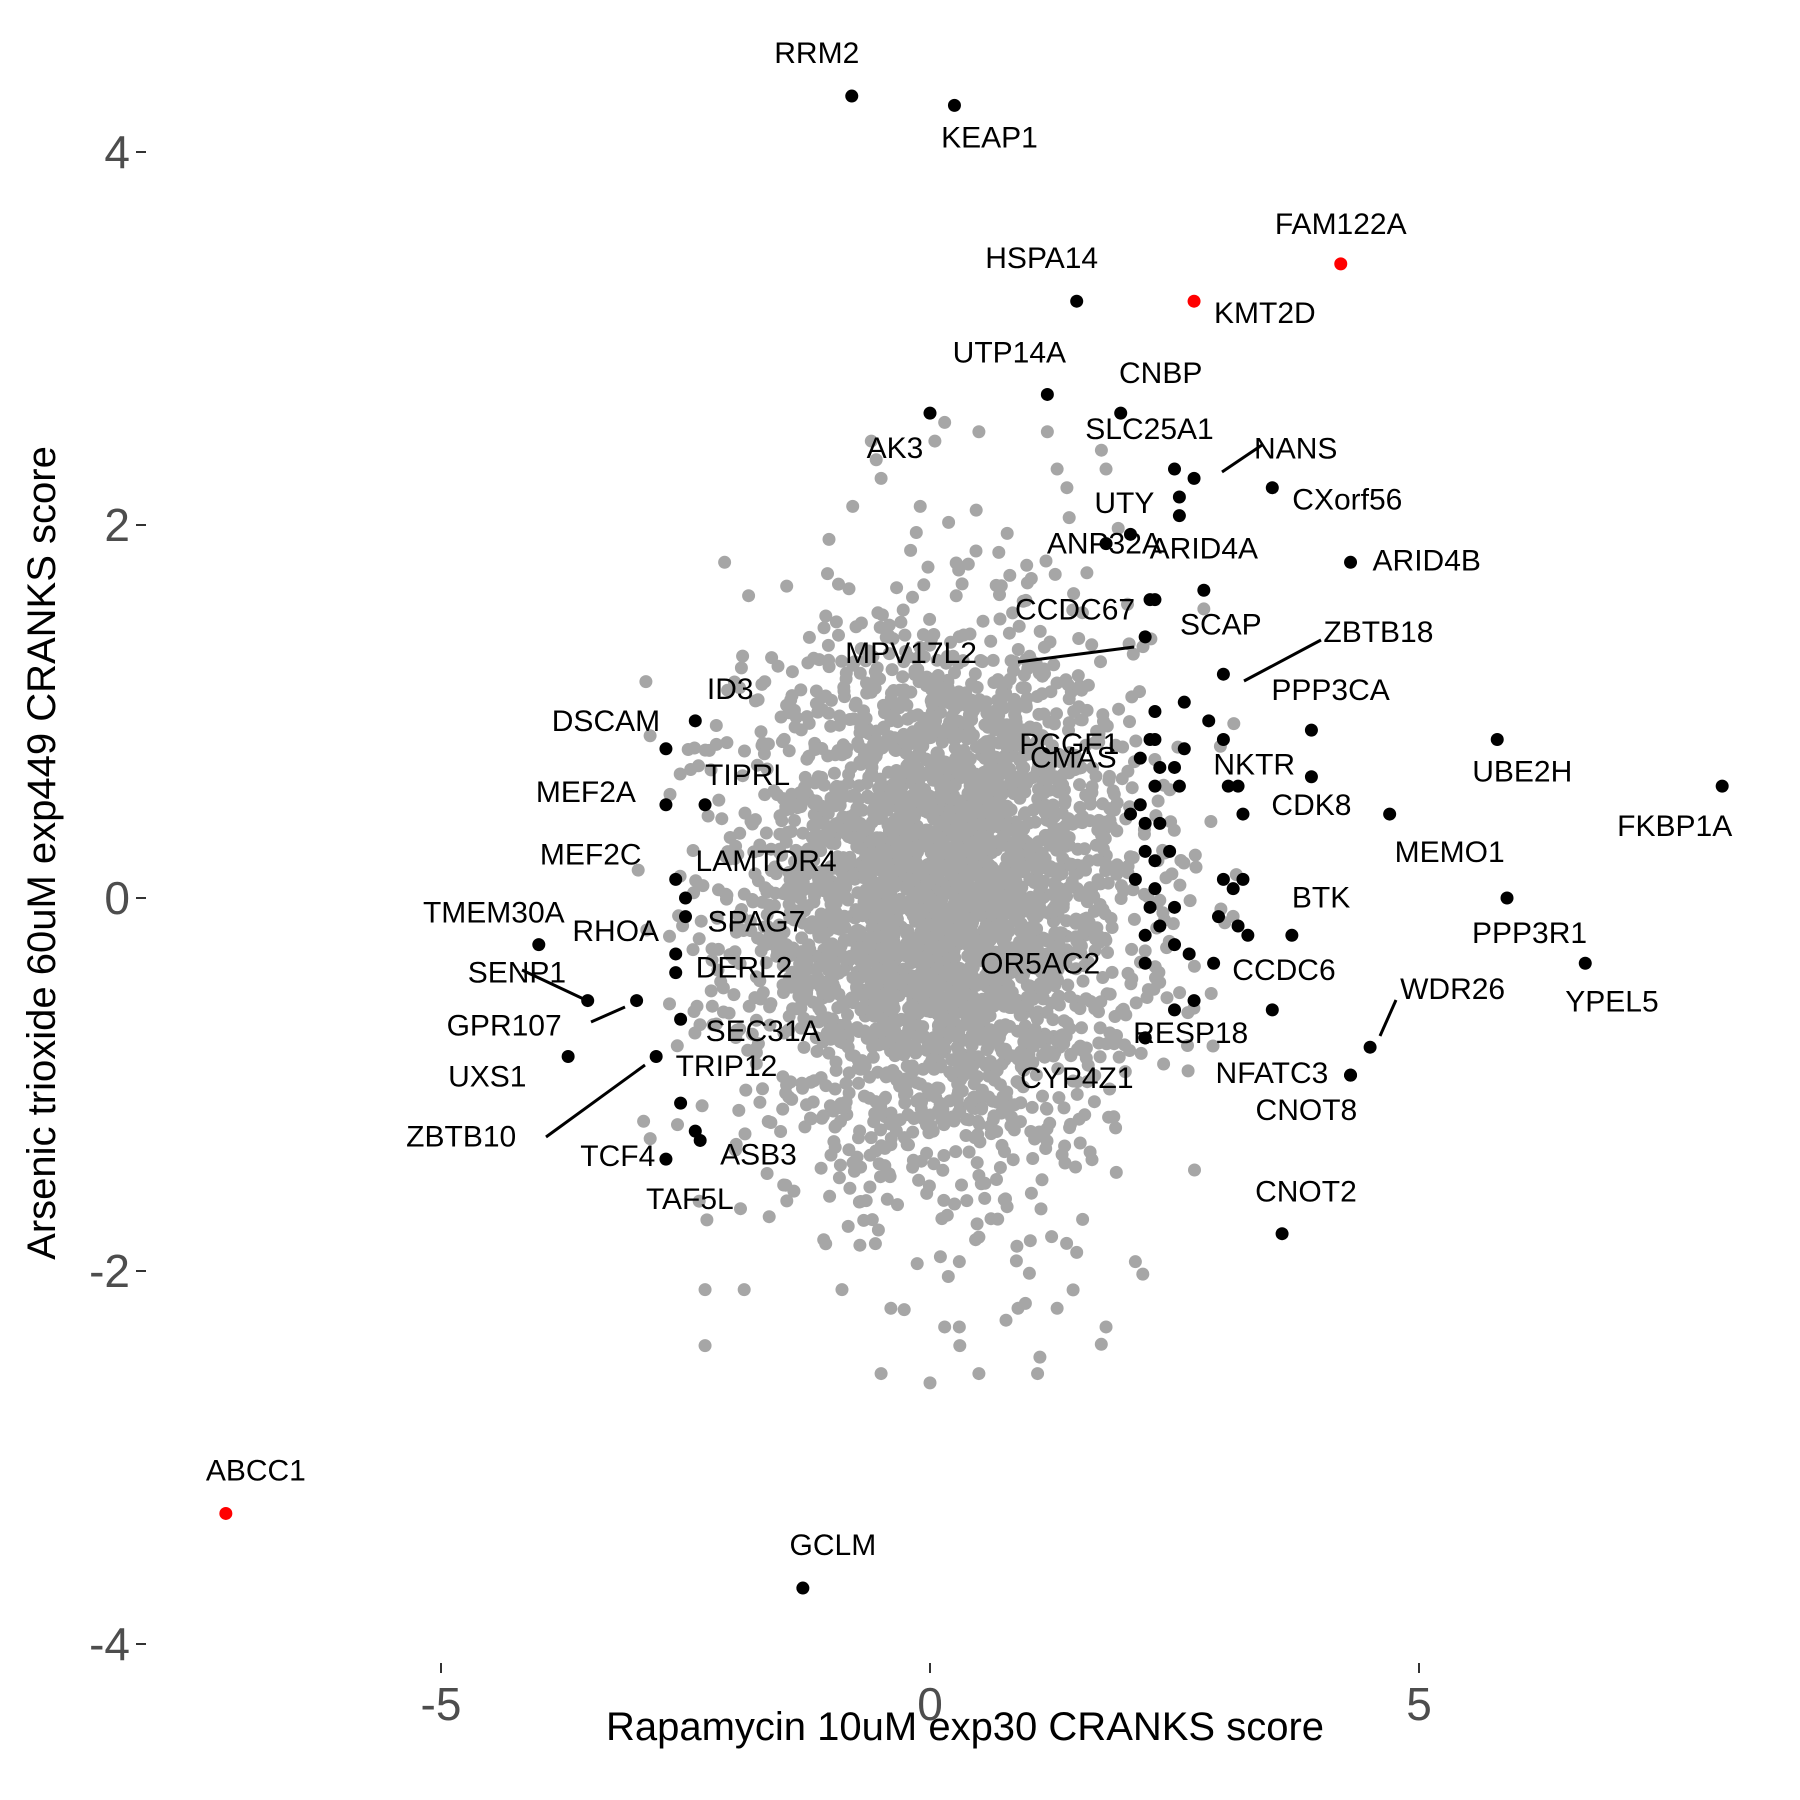 This screenshot has height=1800, width=1800. What do you see at coordinates (989, 137) in the screenshot?
I see `label-keap1: KEAP1` at bounding box center [989, 137].